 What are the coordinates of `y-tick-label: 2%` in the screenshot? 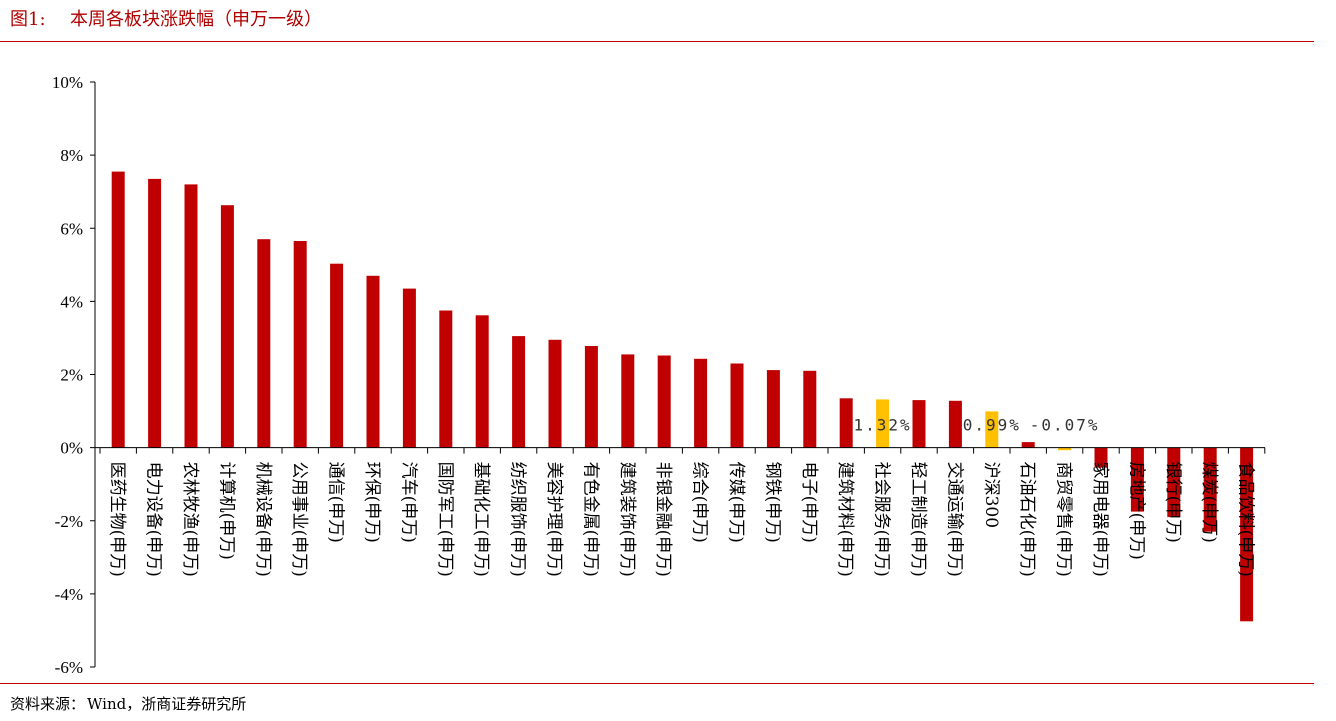 It's located at (71, 375).